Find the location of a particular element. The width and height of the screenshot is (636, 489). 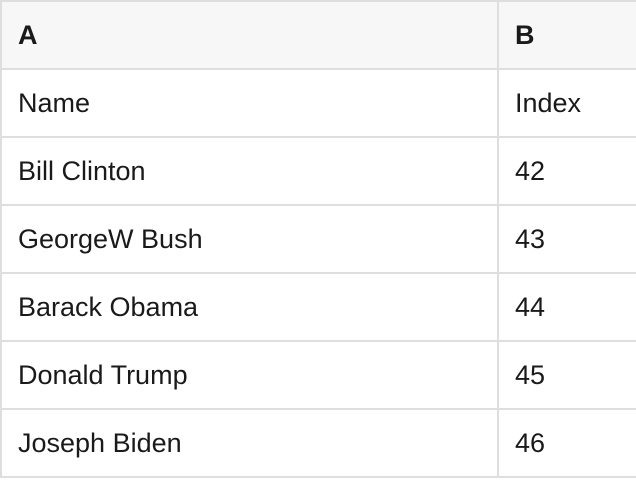

cell-b: 45 is located at coordinates (566, 375).